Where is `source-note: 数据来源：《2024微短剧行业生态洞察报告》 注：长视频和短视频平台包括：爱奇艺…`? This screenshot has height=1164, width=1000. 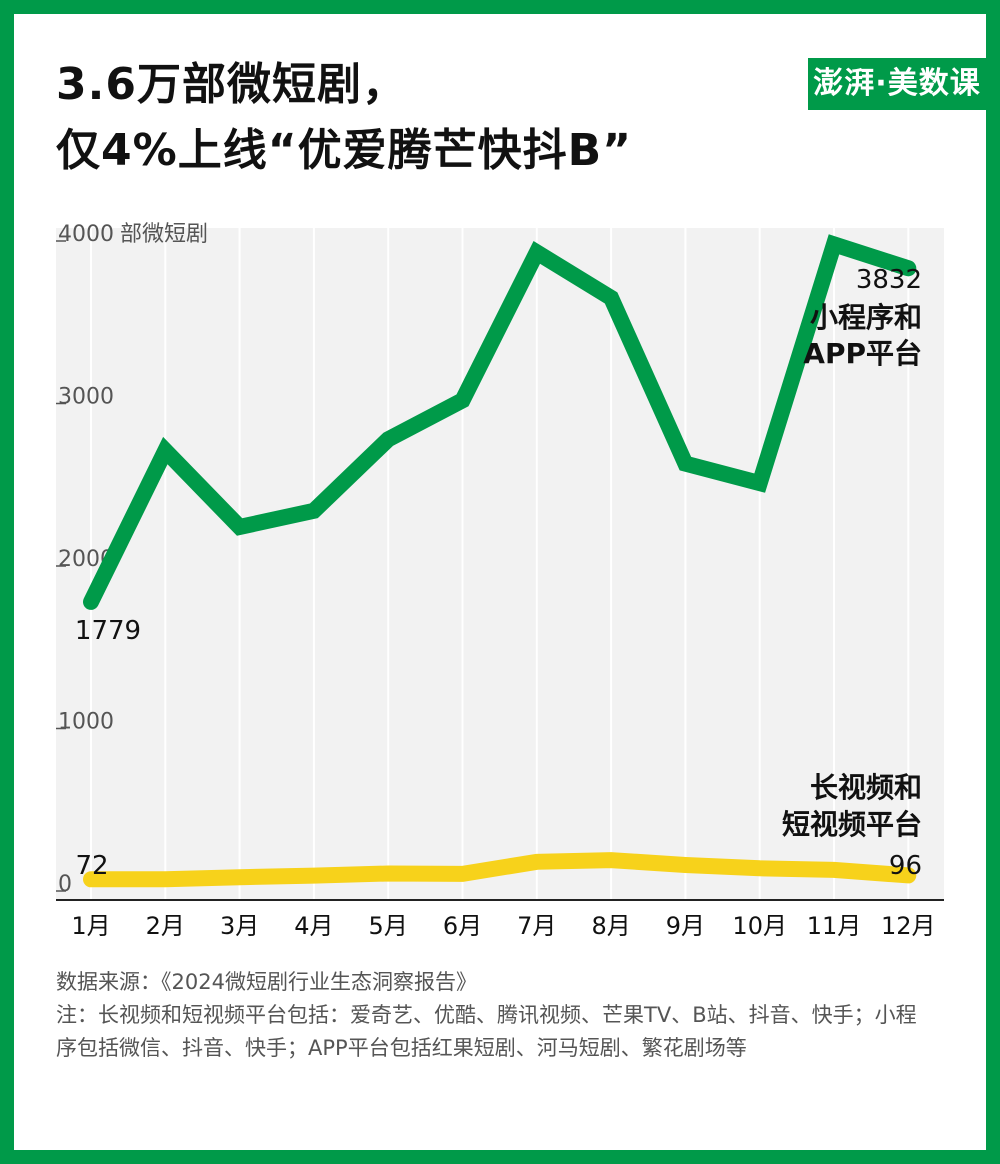 source-note: 数据来源：《2024微短剧行业生态洞察报告》 注：长视频和短视频平台包括：爱奇艺… is located at coordinates (496, 1015).